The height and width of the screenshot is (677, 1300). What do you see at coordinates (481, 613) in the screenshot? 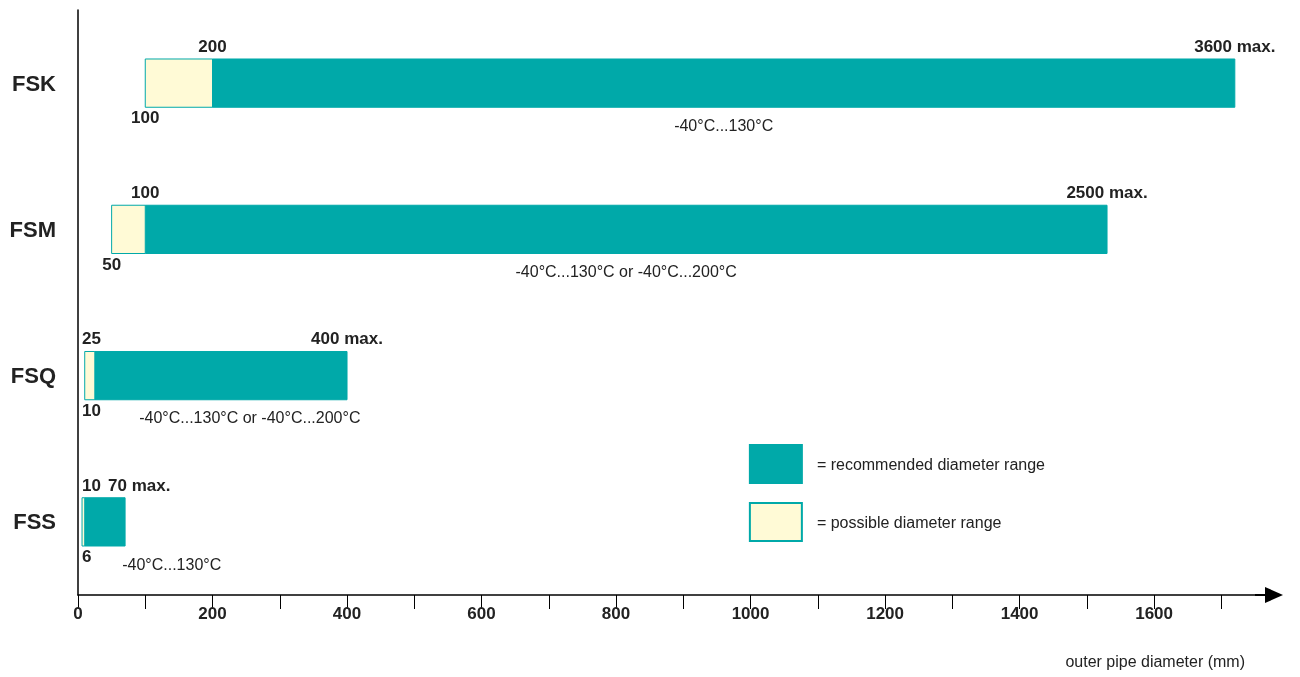
I see `x-tick-label: 600` at bounding box center [481, 613].